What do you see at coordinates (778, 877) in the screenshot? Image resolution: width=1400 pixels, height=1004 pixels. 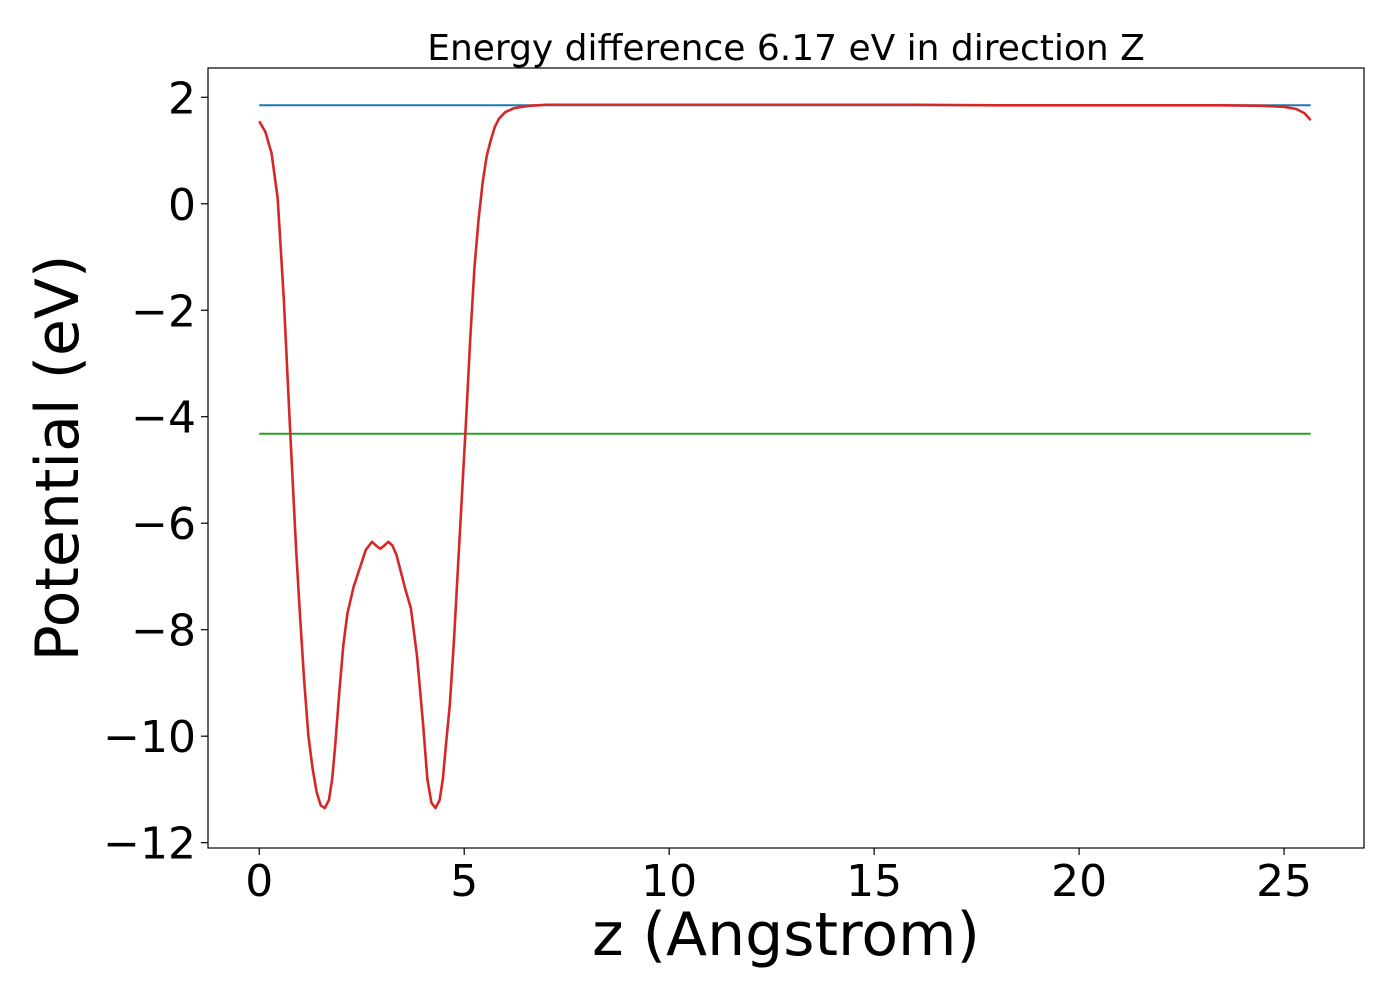 I see `x-axis-ticks: 0 5 10 15 20 25` at bounding box center [778, 877].